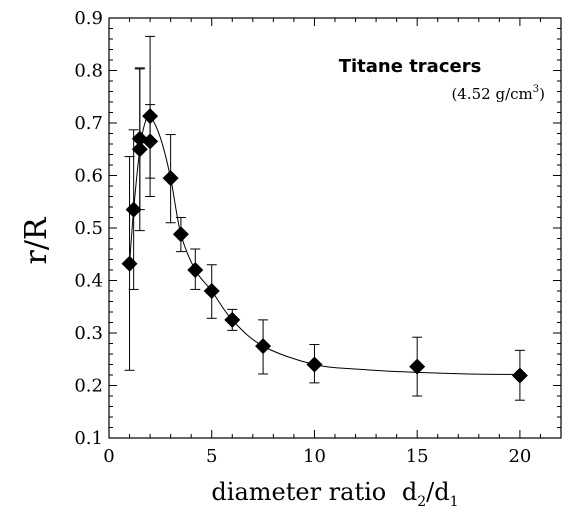  I want to click on y-tick-label: 0.8, so click(88, 71).